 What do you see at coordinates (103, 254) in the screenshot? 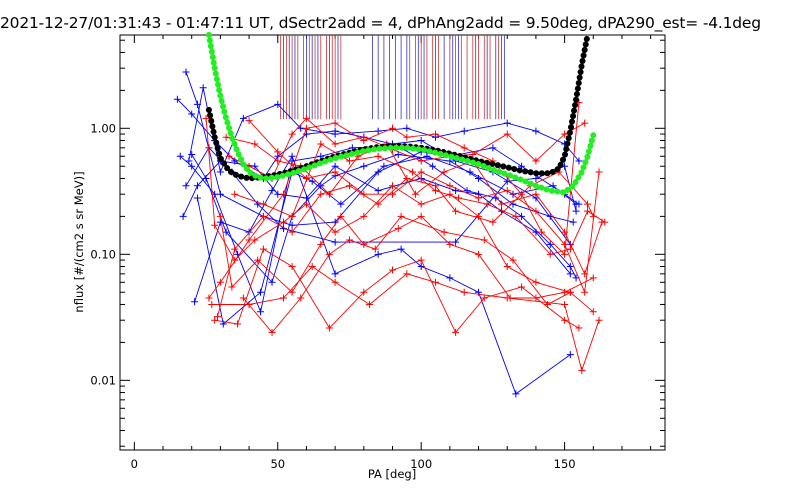
I see `y-tick-label: 0.10` at bounding box center [103, 254].